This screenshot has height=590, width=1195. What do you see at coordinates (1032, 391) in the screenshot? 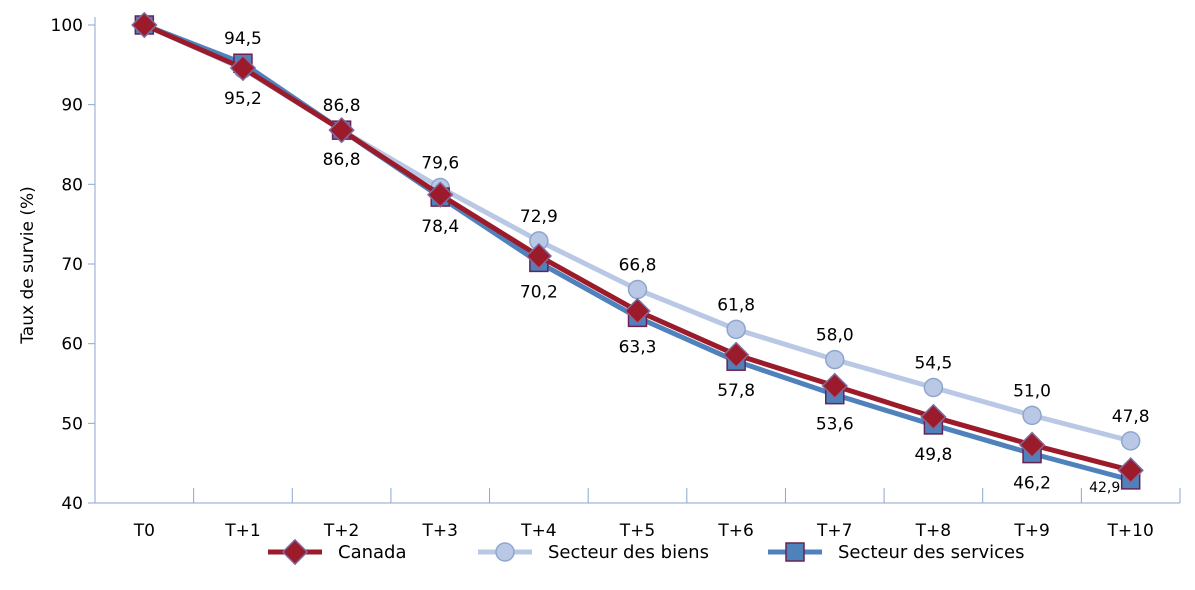
I see `data-label-biens: 51,0` at bounding box center [1032, 391].